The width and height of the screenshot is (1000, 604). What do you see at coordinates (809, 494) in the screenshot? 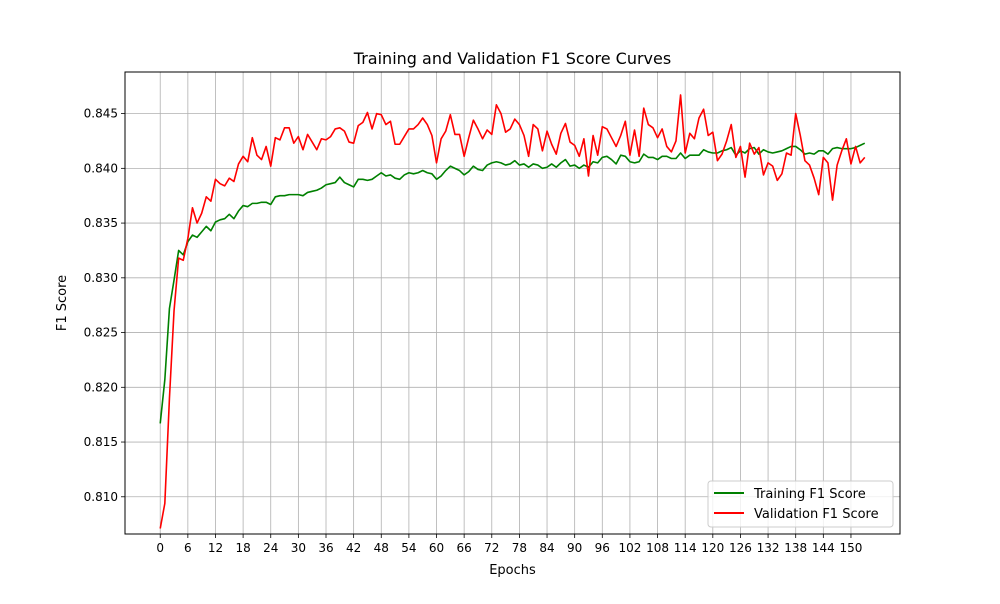
I see `legend-label-training: Training F1 Score` at bounding box center [809, 494].